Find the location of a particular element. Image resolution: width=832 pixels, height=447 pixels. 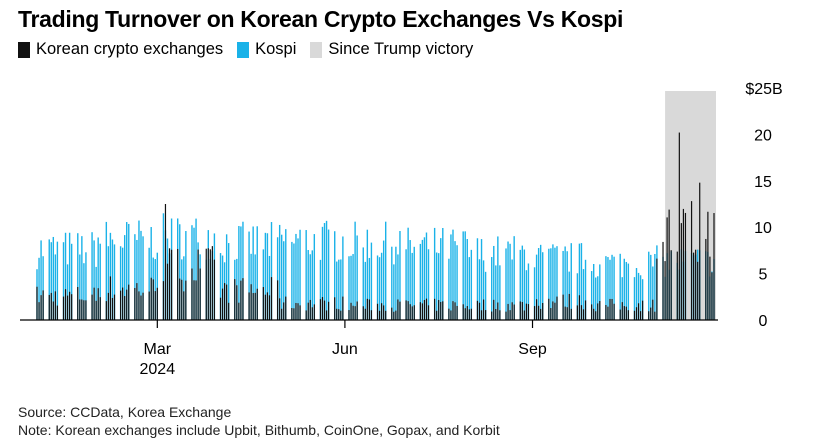

y-tick-label: 5 is located at coordinates (763, 275).